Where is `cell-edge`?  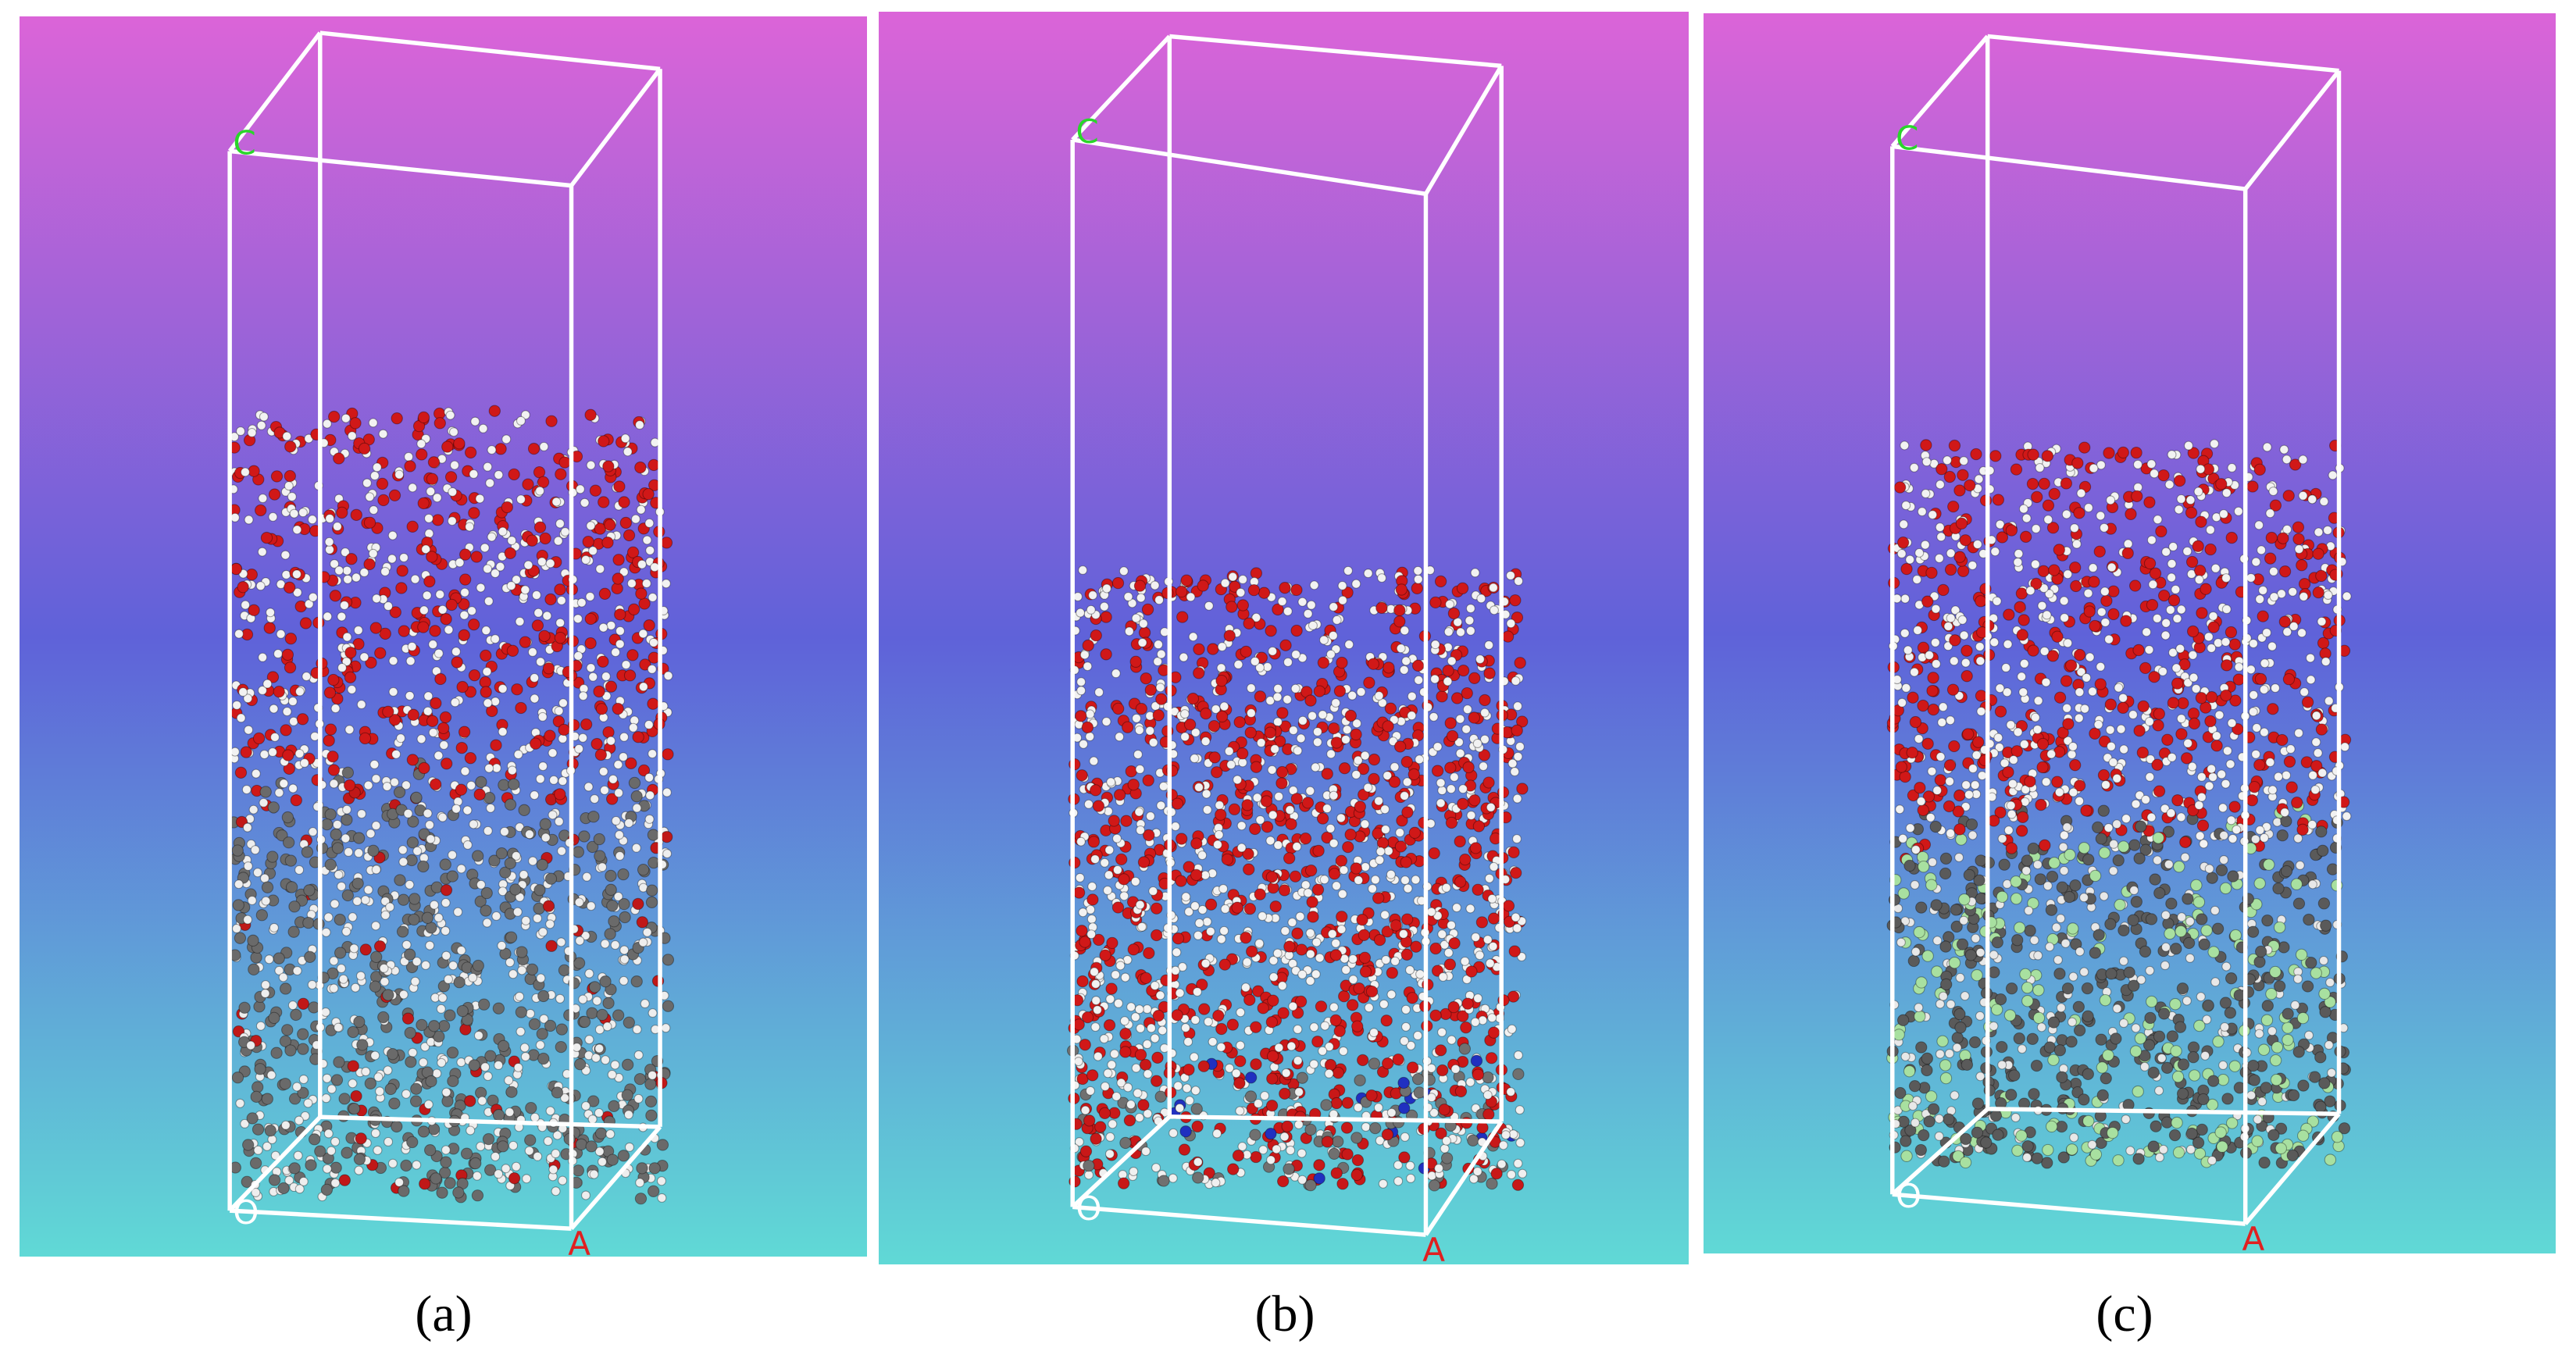
cell-edge is located at coordinates (1335, 1119).